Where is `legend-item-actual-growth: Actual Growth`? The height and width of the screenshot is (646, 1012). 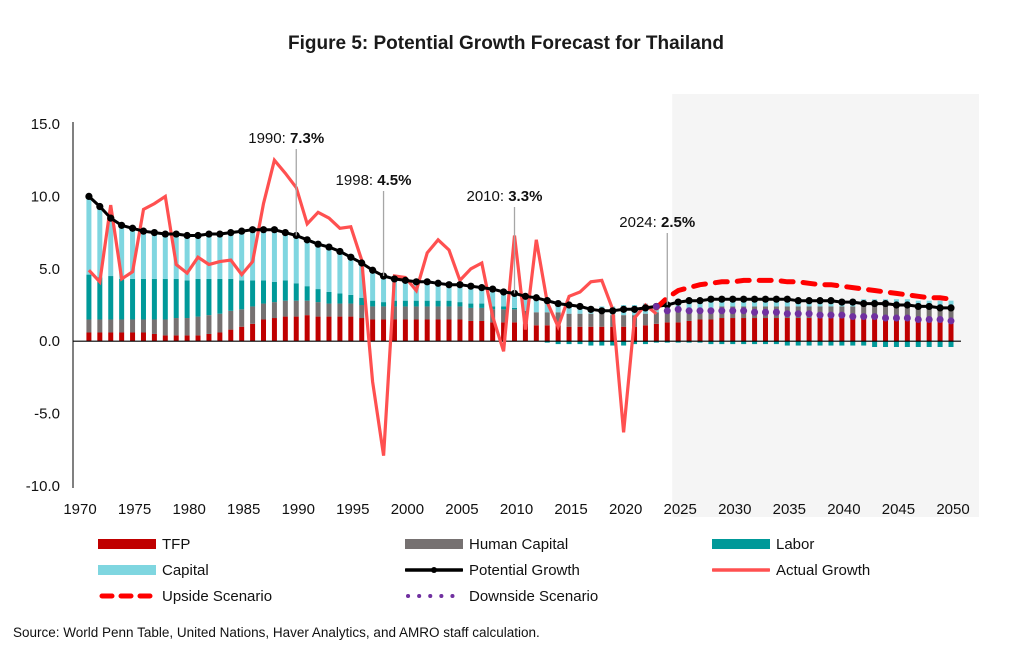
legend-item-actual-growth: Actual Growth is located at coordinates (791, 570).